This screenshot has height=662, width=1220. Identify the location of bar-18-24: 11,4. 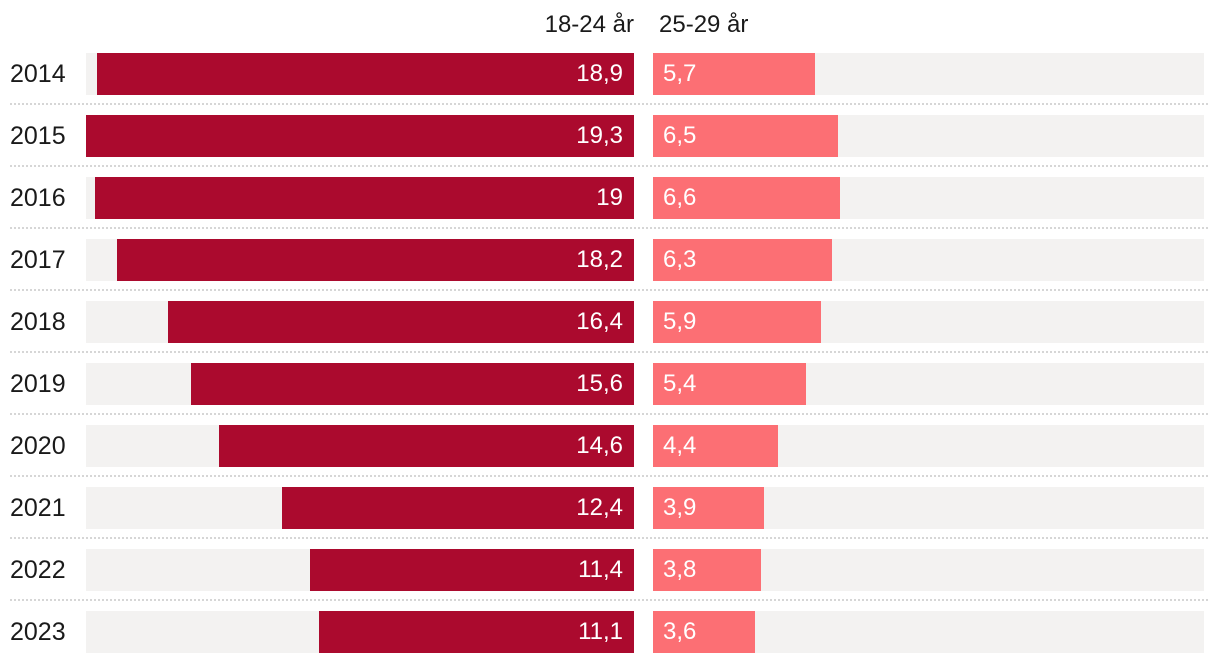
(472, 570).